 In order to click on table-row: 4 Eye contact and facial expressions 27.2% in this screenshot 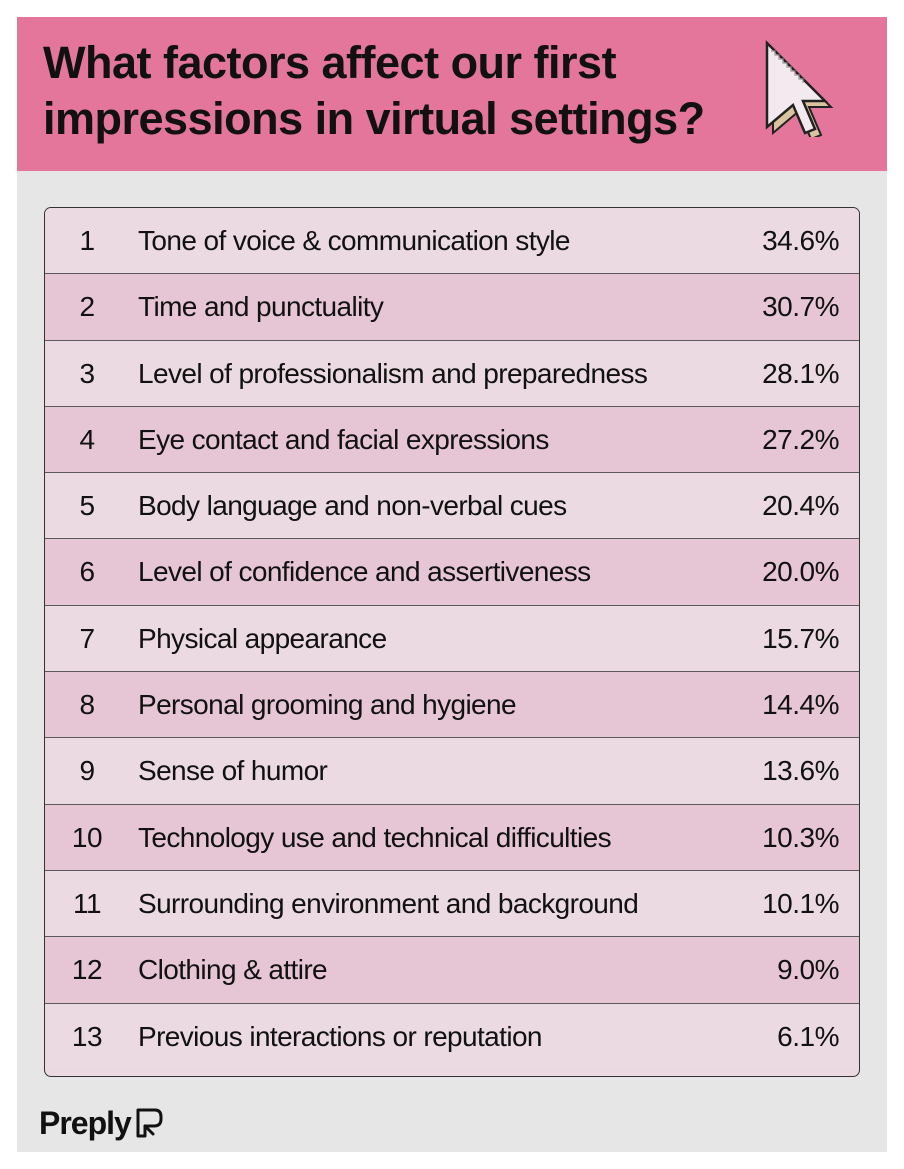, I will do `click(452, 440)`.